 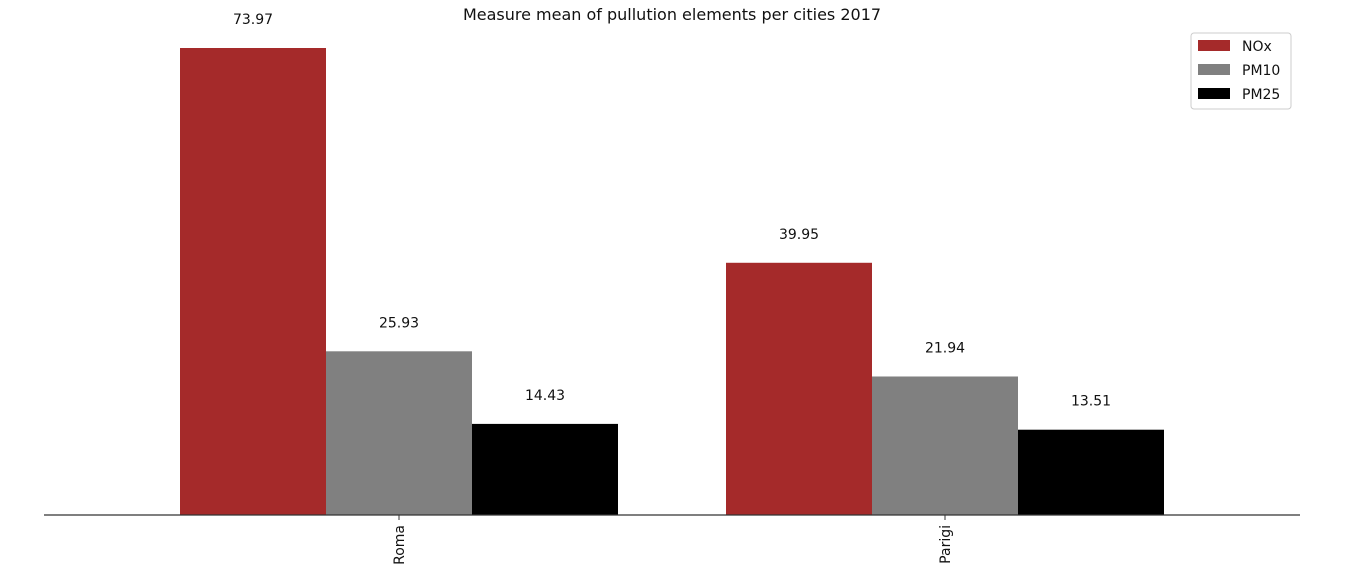 I want to click on bar-roma-nox, so click(x=253, y=281).